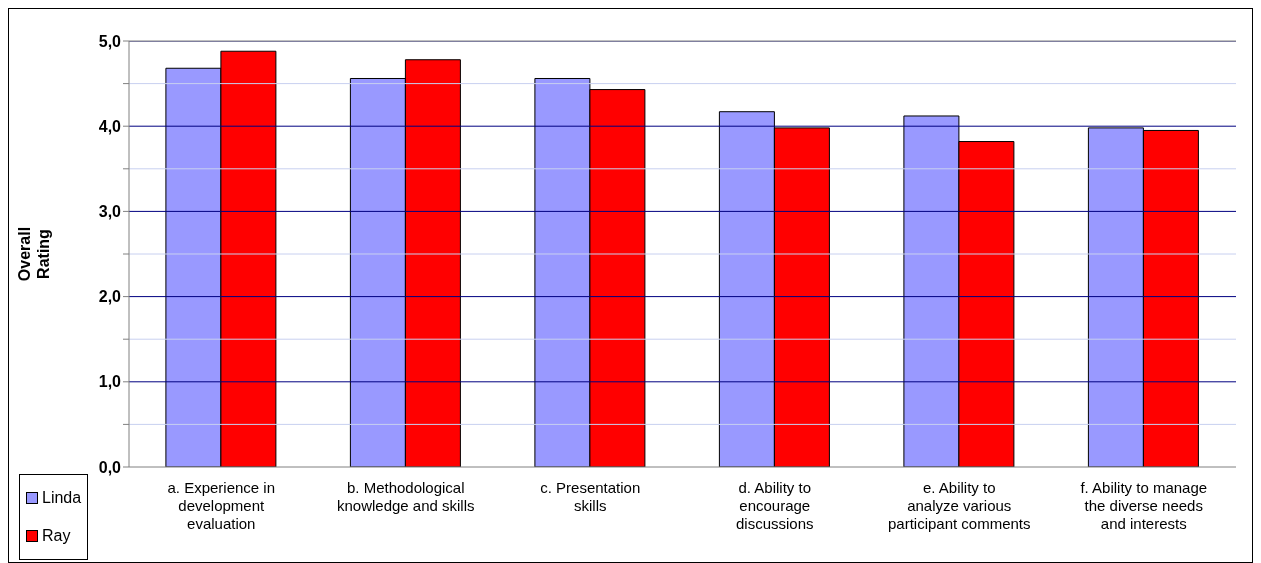 This screenshot has width=1261, height=563. What do you see at coordinates (61, 498) in the screenshot?
I see `legend-label: Linda` at bounding box center [61, 498].